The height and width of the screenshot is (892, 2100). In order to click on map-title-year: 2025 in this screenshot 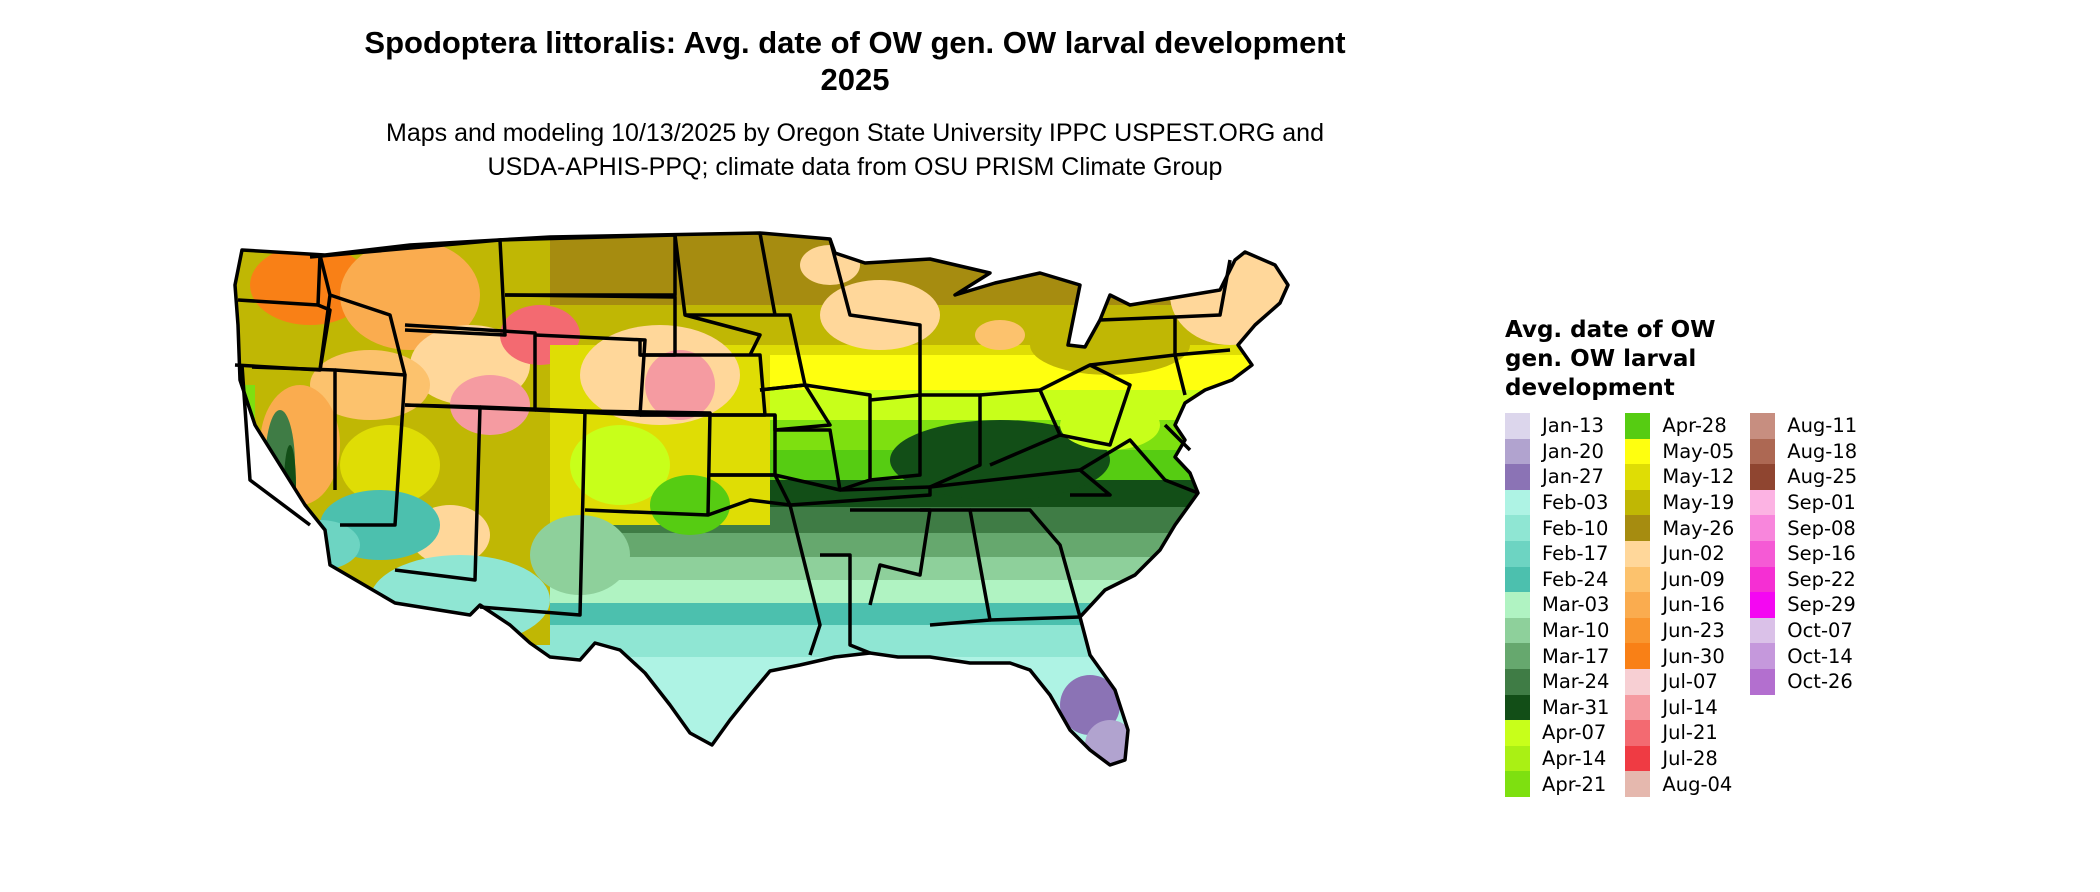, I will do `click(855, 79)`.